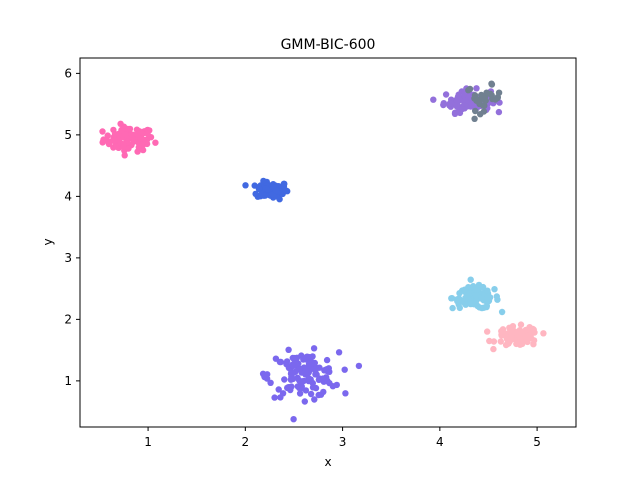 The height and width of the screenshot is (480, 640). Describe the element at coordinates (328, 45) in the screenshot. I see `chart-title: GMM-BIC-600` at that location.